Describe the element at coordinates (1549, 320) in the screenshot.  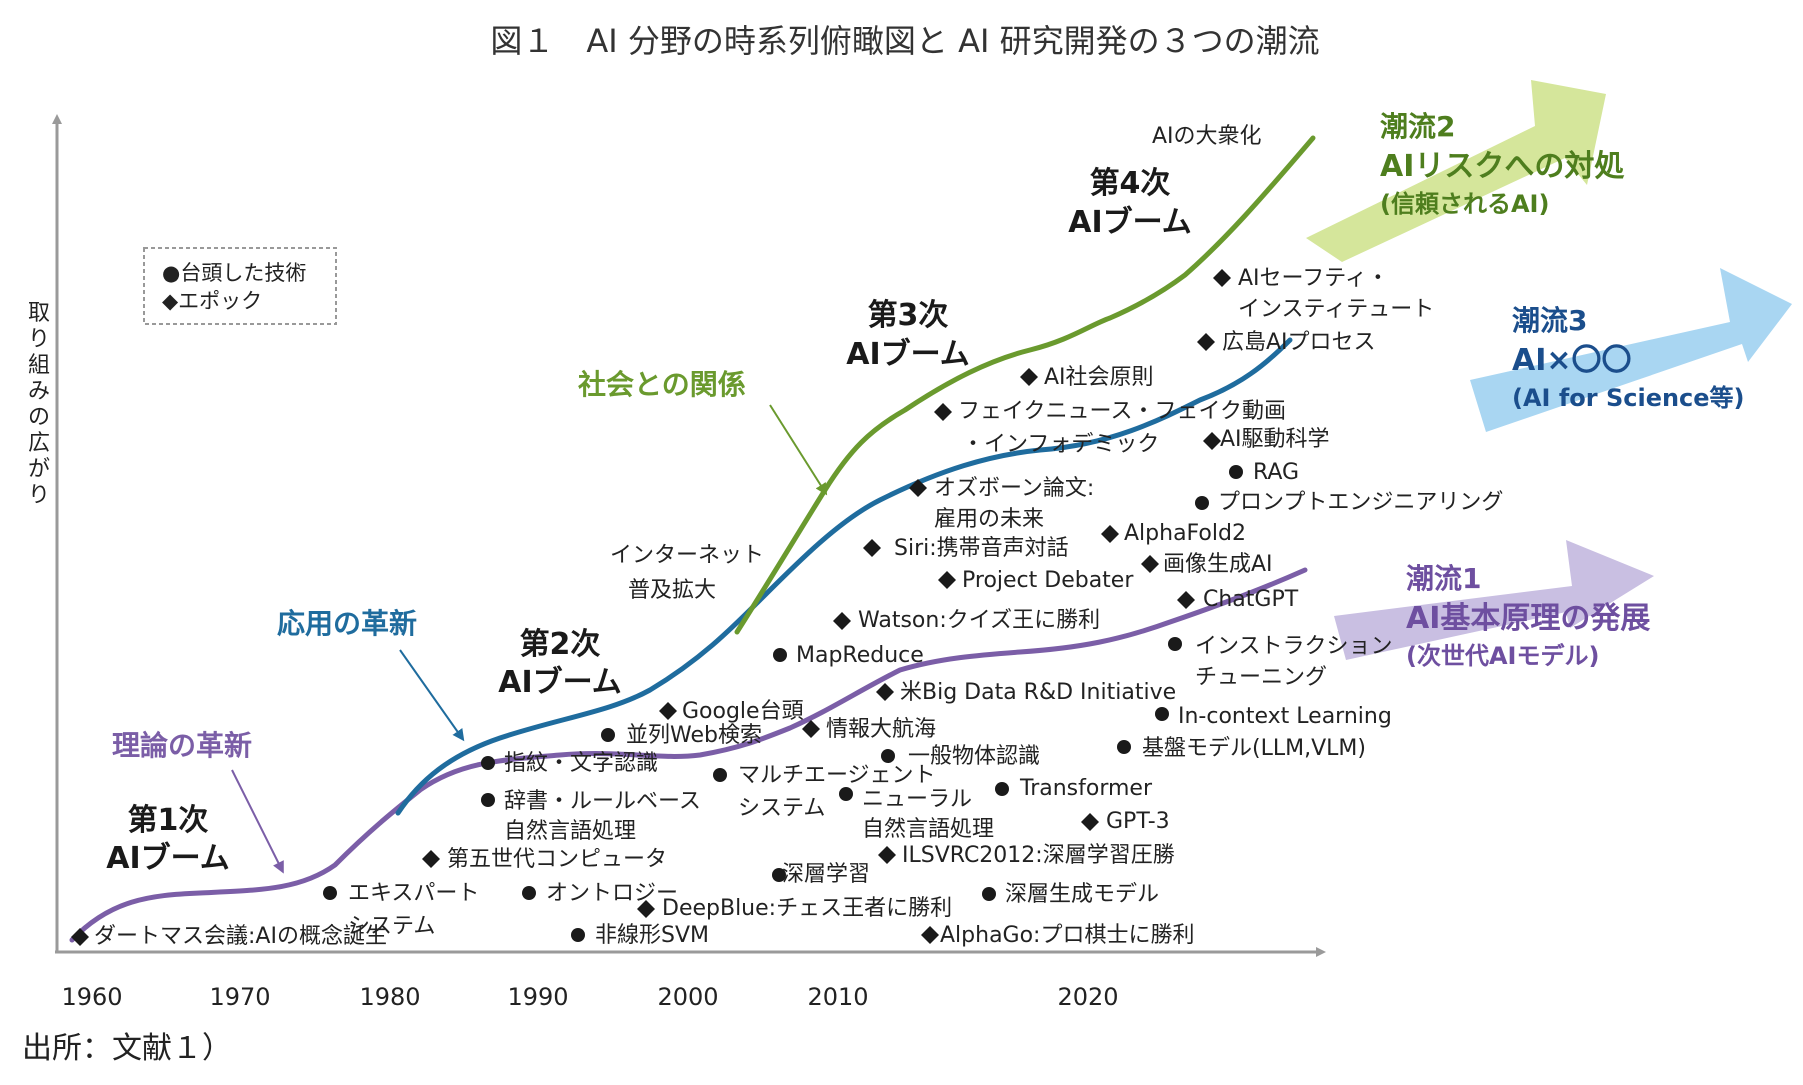
I see `stream3-title: 潮流3` at that location.